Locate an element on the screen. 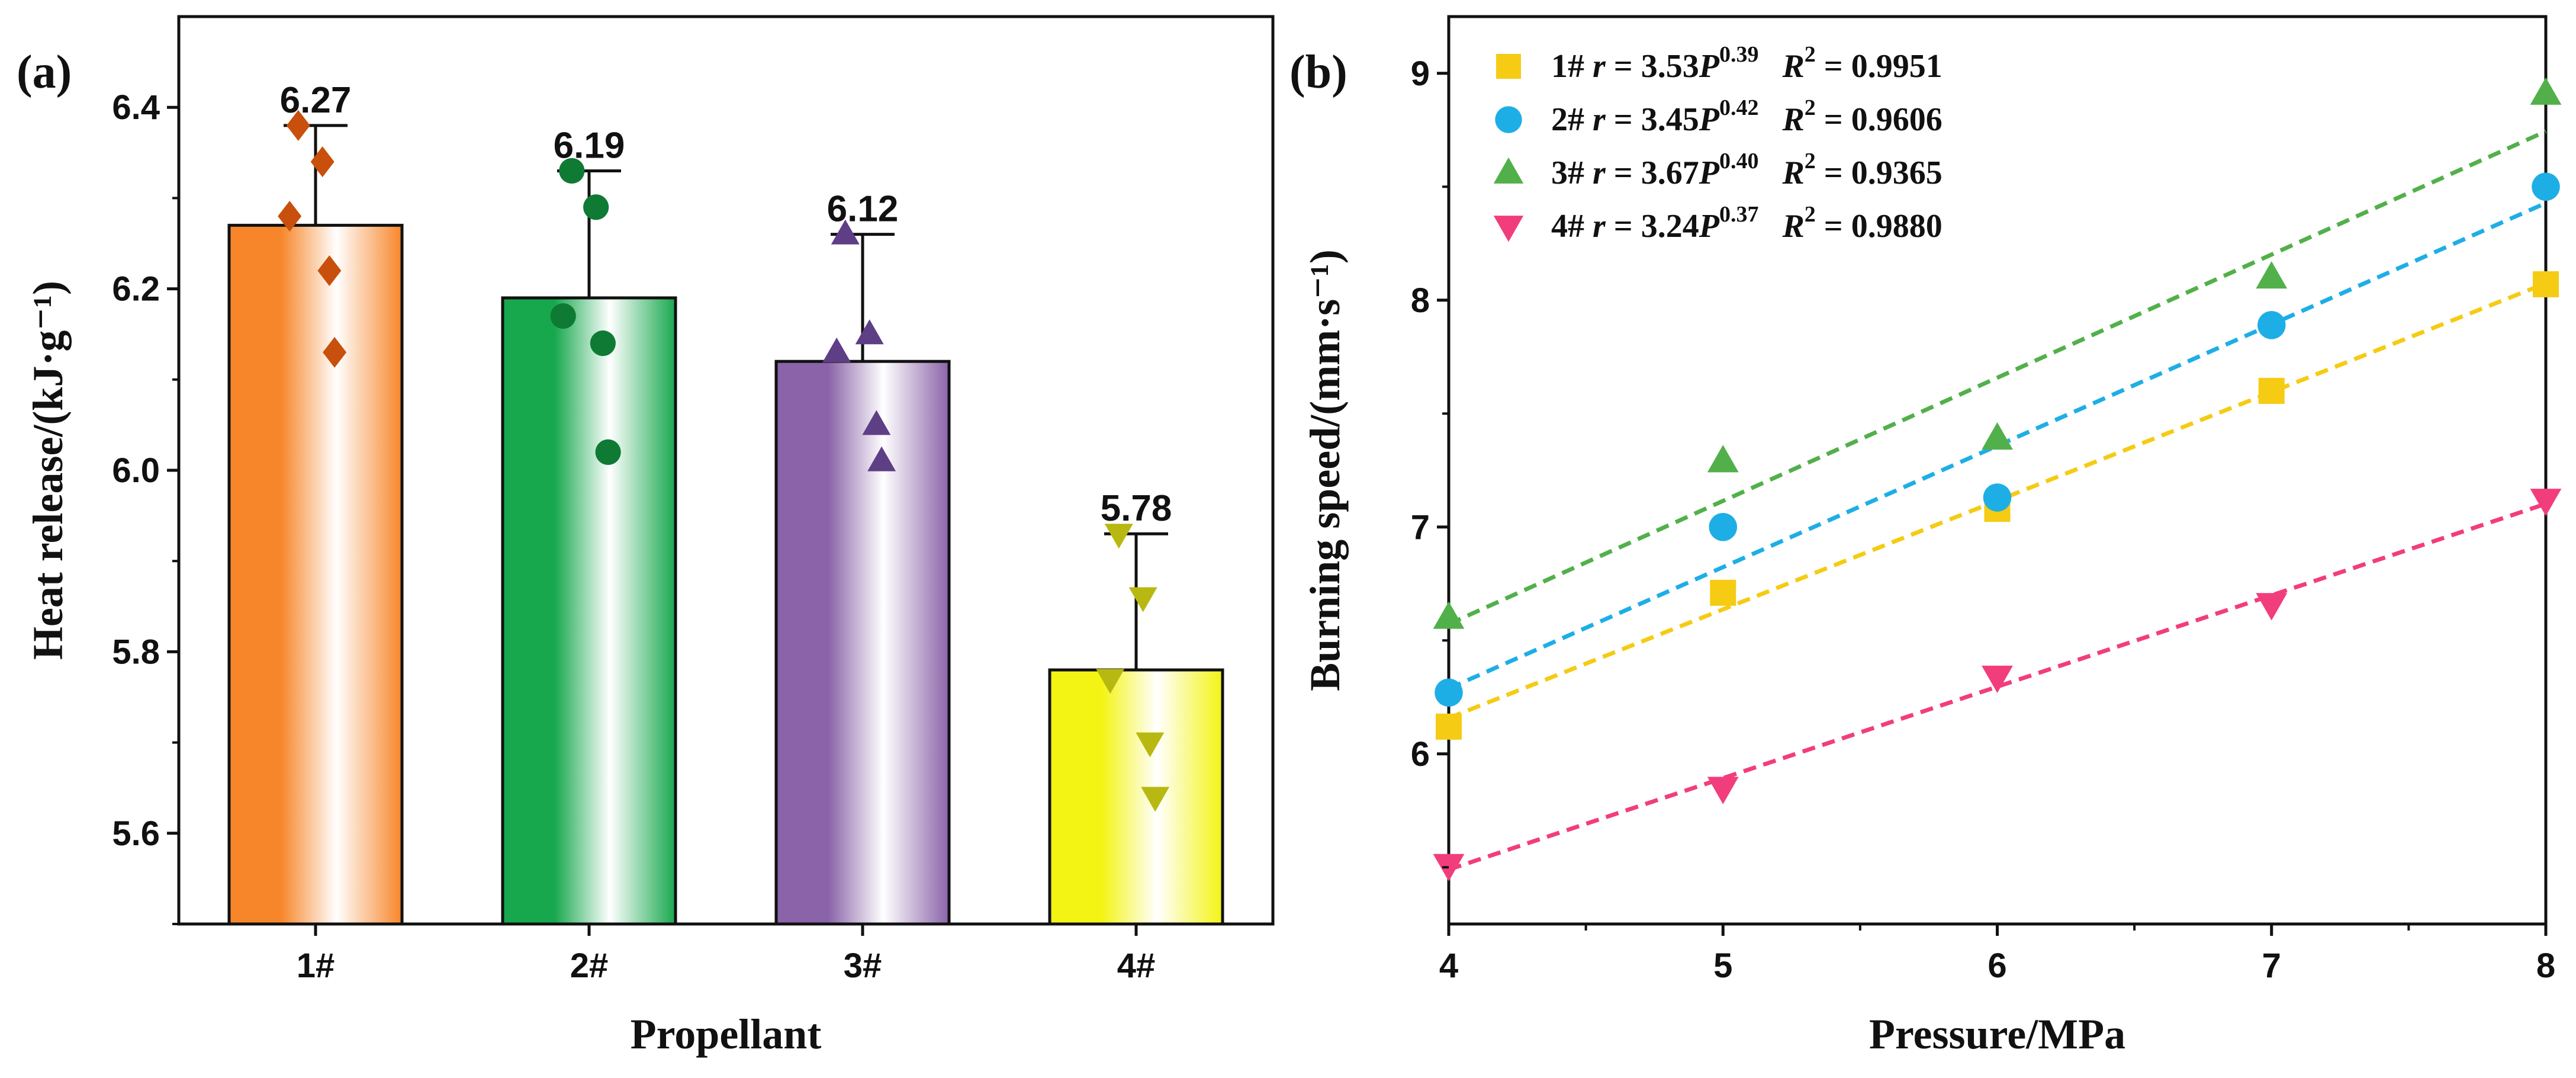 The image size is (2576, 1078). legend-eq-coef: = 3.45 is located at coordinates (1653, 119).